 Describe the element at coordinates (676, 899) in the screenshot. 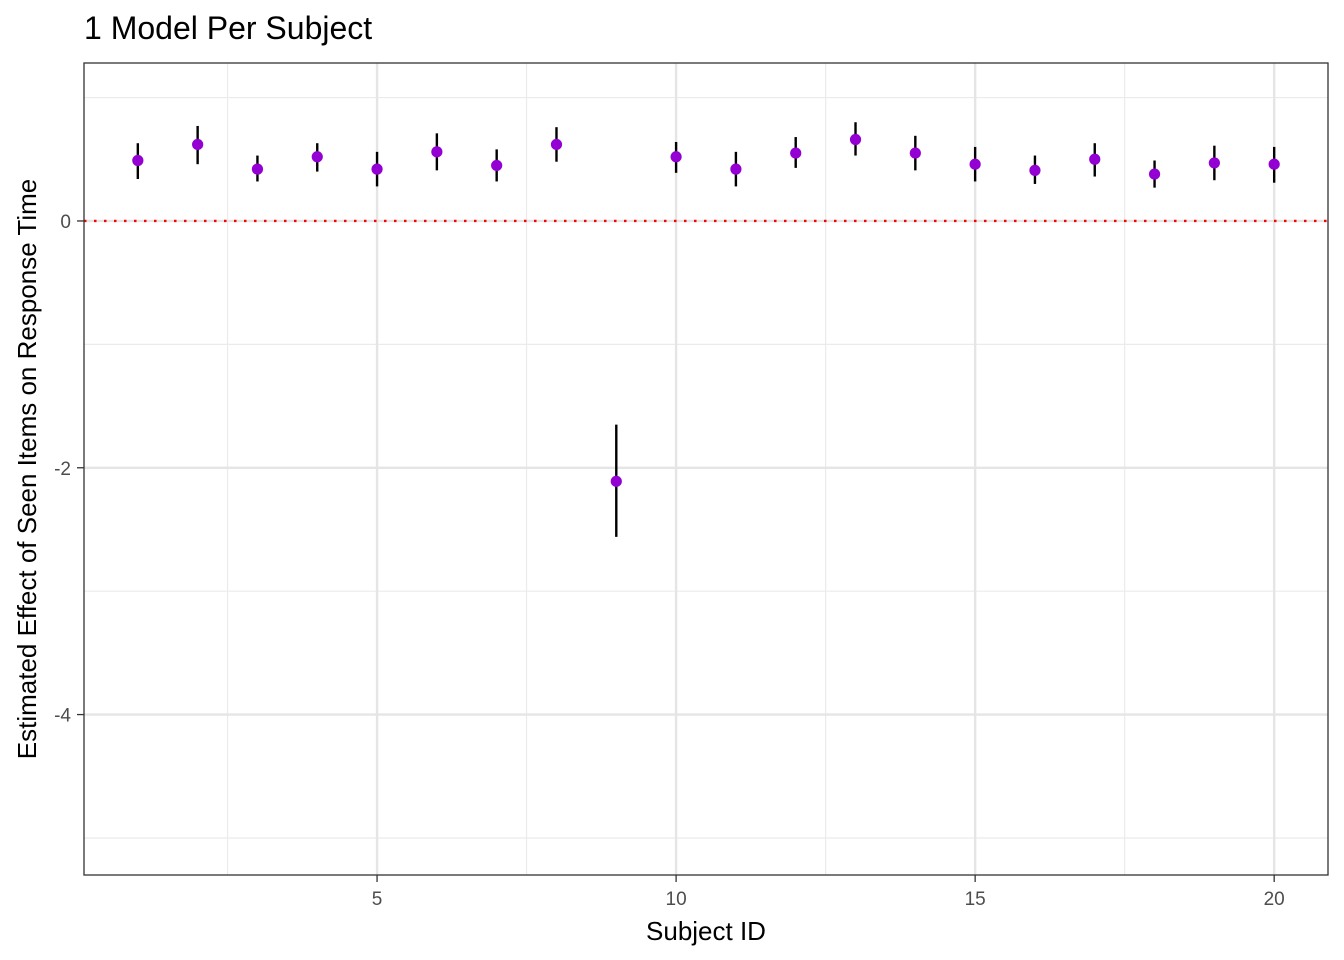

I see `x-tick-label: 10` at that location.